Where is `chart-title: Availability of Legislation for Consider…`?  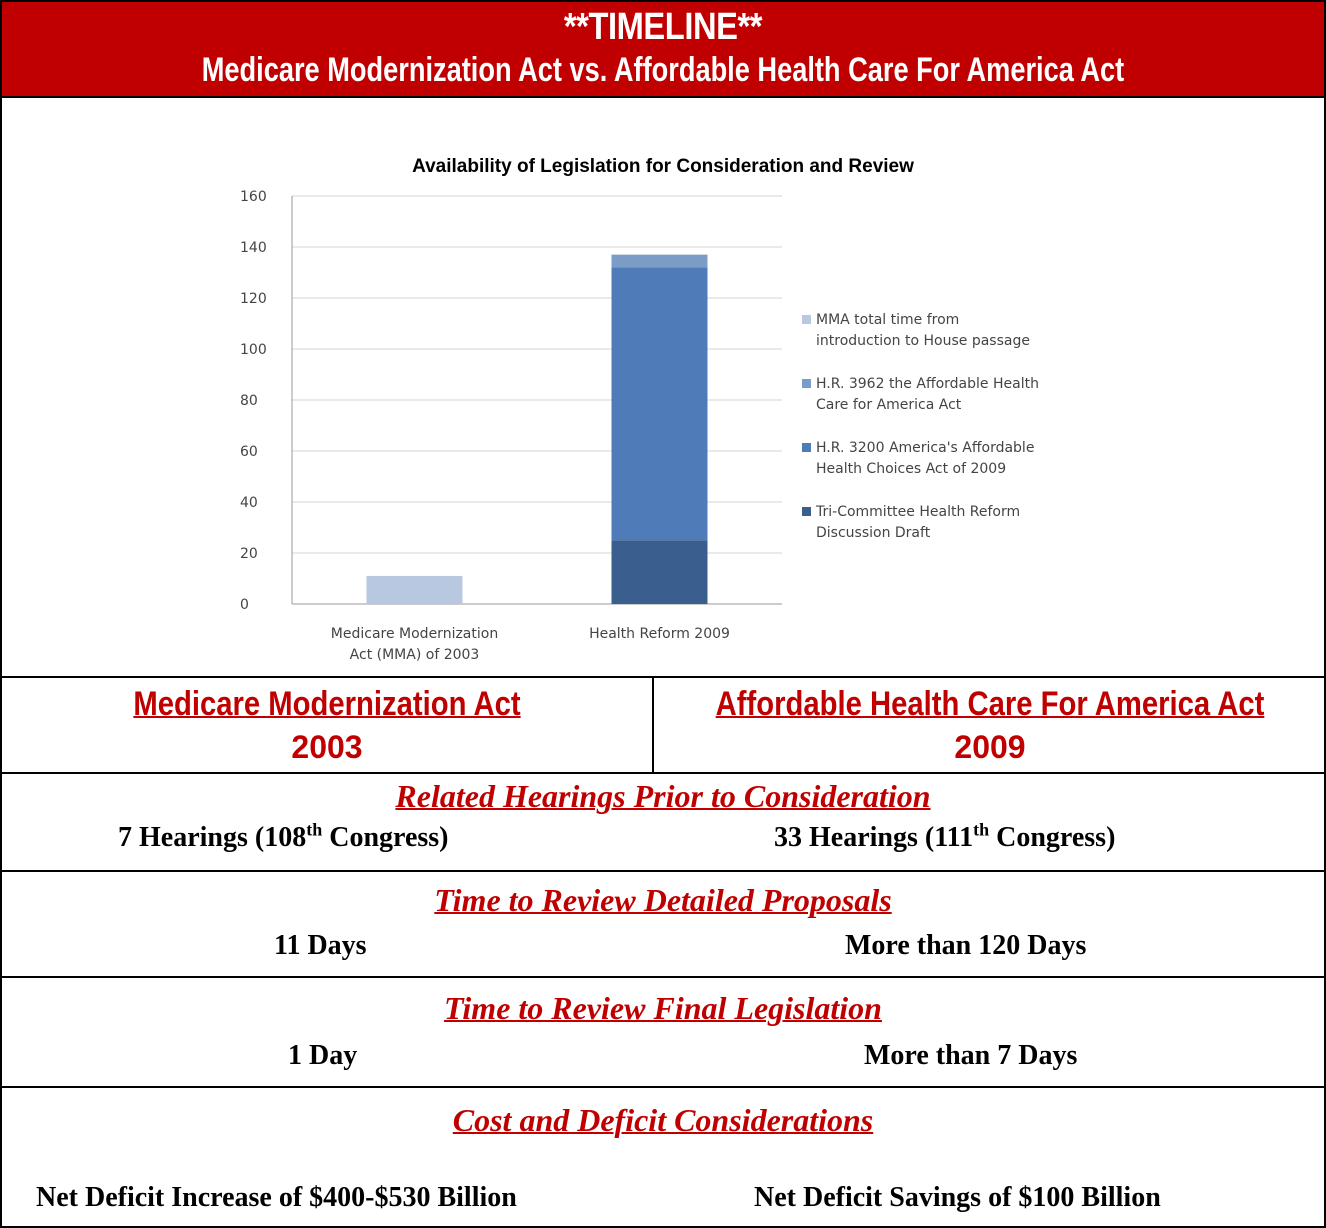 chart-title: Availability of Legislation for Consider… is located at coordinates (663, 166).